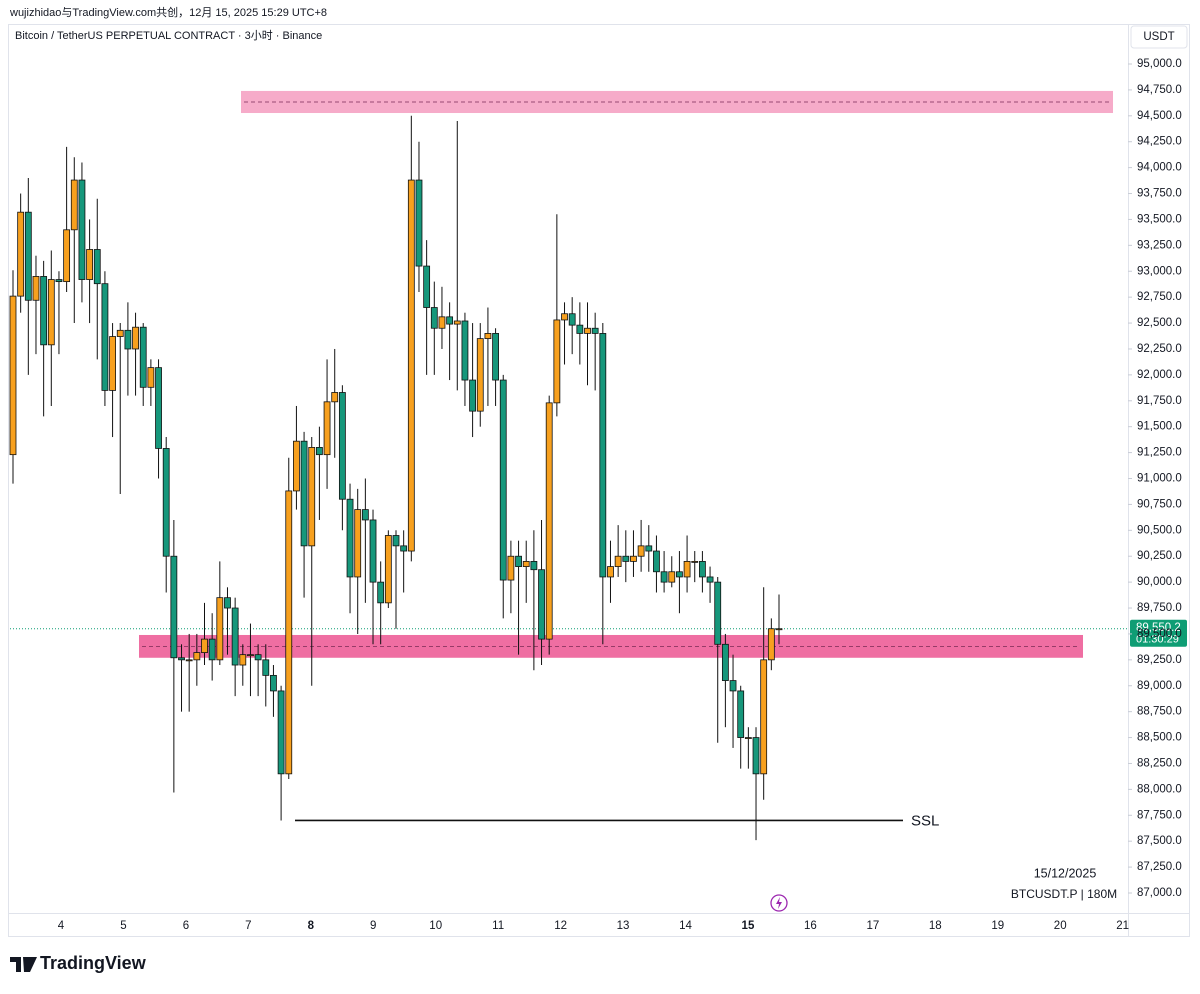 The image size is (1200, 994). What do you see at coordinates (1158, 628) in the screenshot?
I see `price-label: 89,550.2` at bounding box center [1158, 628].